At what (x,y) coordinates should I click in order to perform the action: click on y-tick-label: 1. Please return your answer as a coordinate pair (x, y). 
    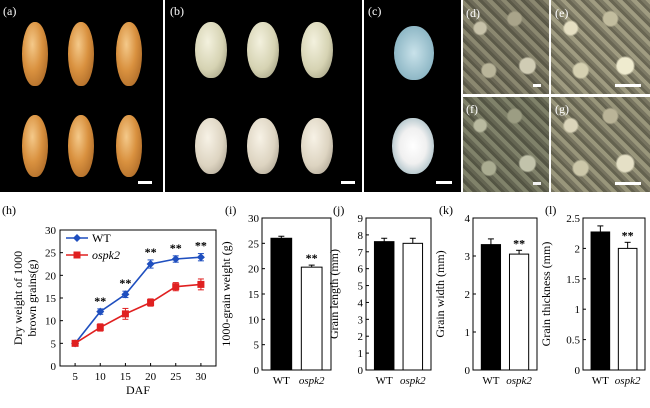
    Looking at the image, I should click on (468, 333).